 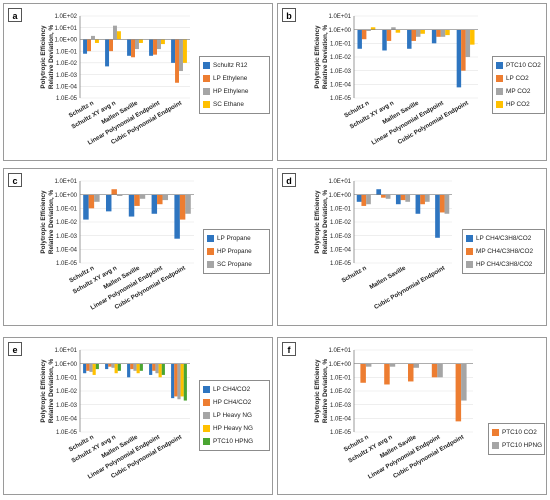 What do you see at coordinates (233, 428) in the screenshot?
I see `legend-label: HP Heavy NG` at bounding box center [233, 428].